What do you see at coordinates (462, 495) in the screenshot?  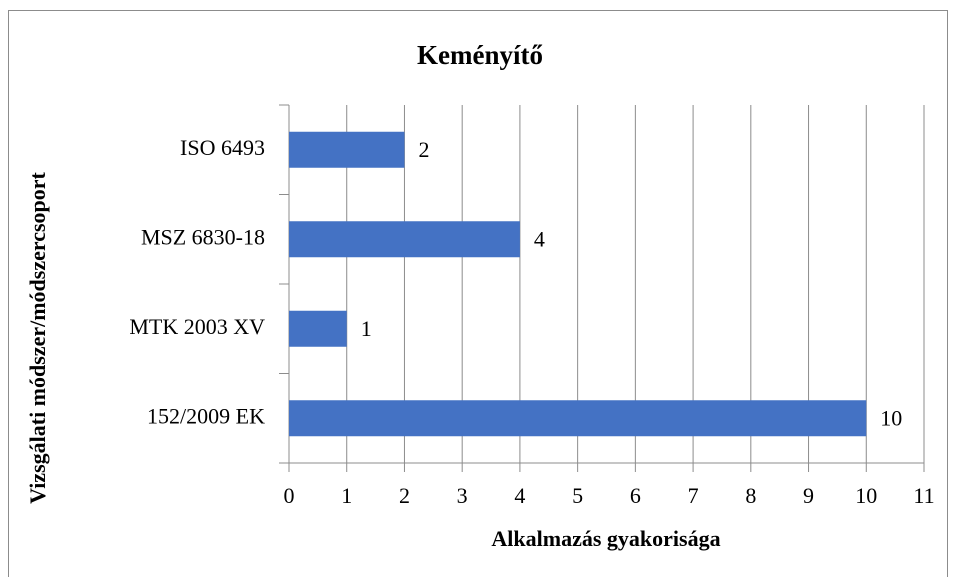 I see `x-tick-label: 3` at bounding box center [462, 495].